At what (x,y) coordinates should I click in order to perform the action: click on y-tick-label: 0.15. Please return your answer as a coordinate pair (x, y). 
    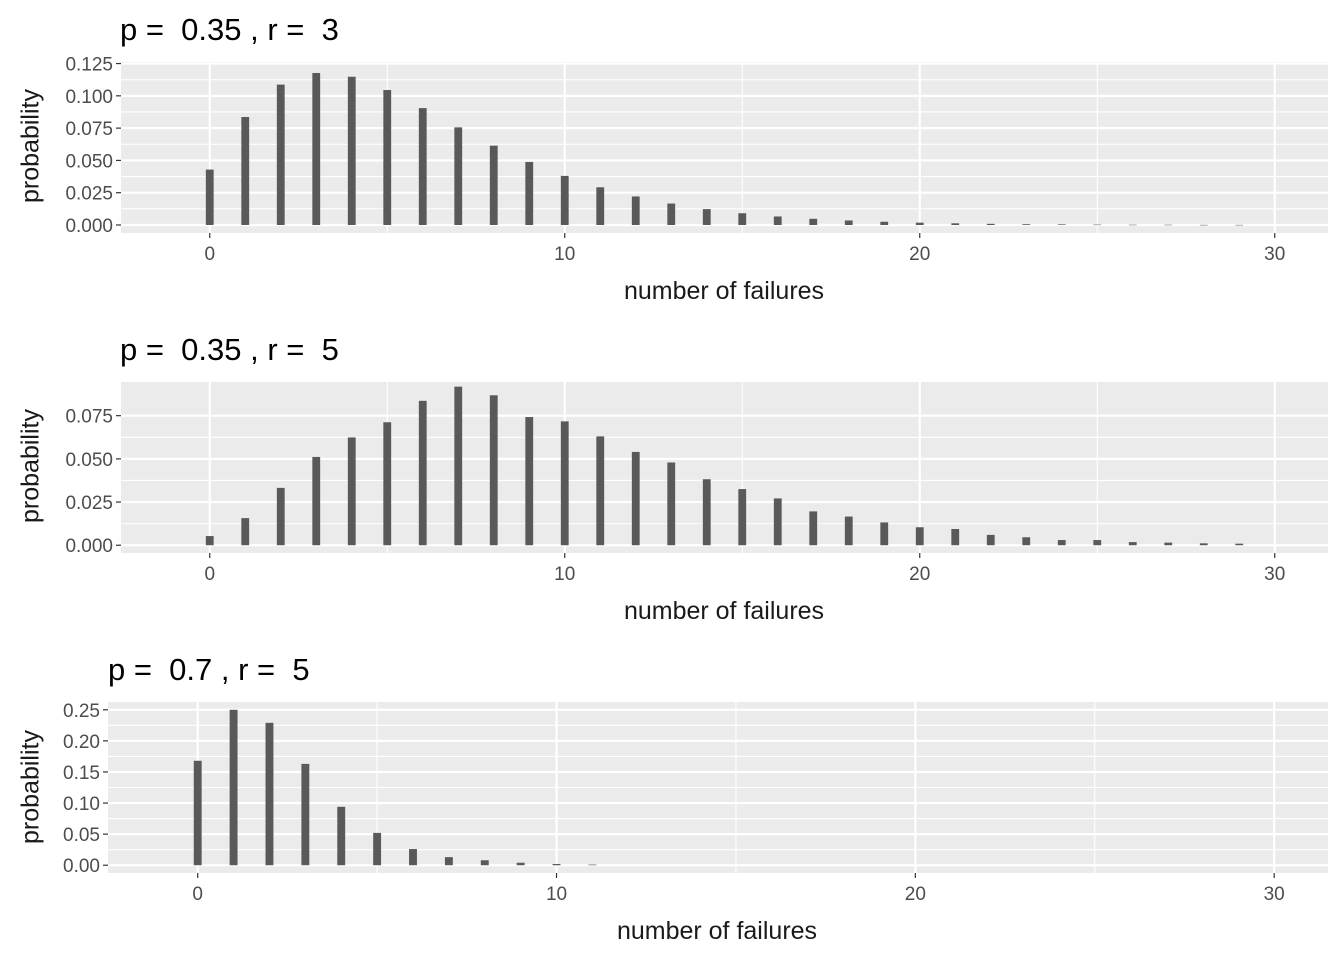
    Looking at the image, I should click on (81, 773).